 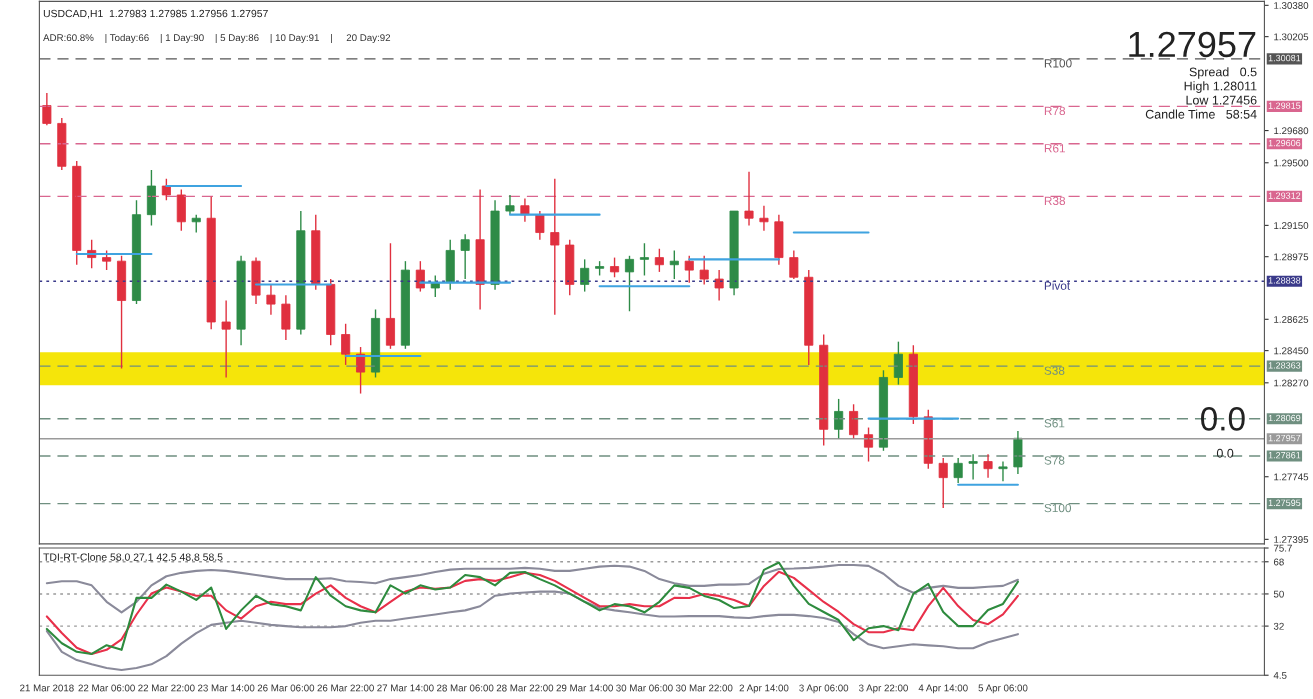 I want to click on ref-line-label: Pivot, so click(x=1057, y=285).